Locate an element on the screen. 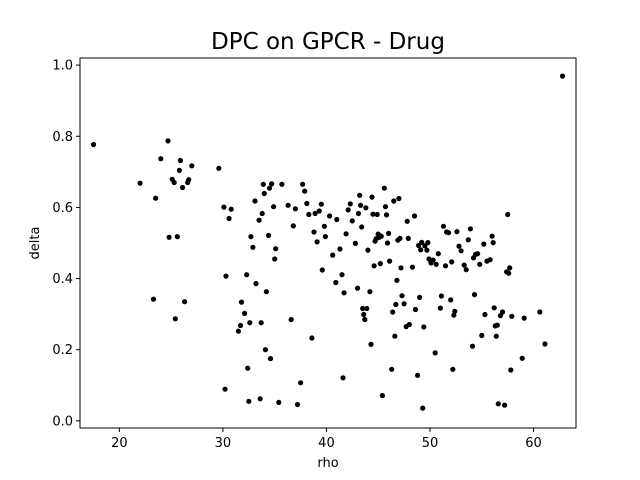 The image size is (640, 480). x-axis-ticks: 20 30 40 50 60 is located at coordinates (326, 439).